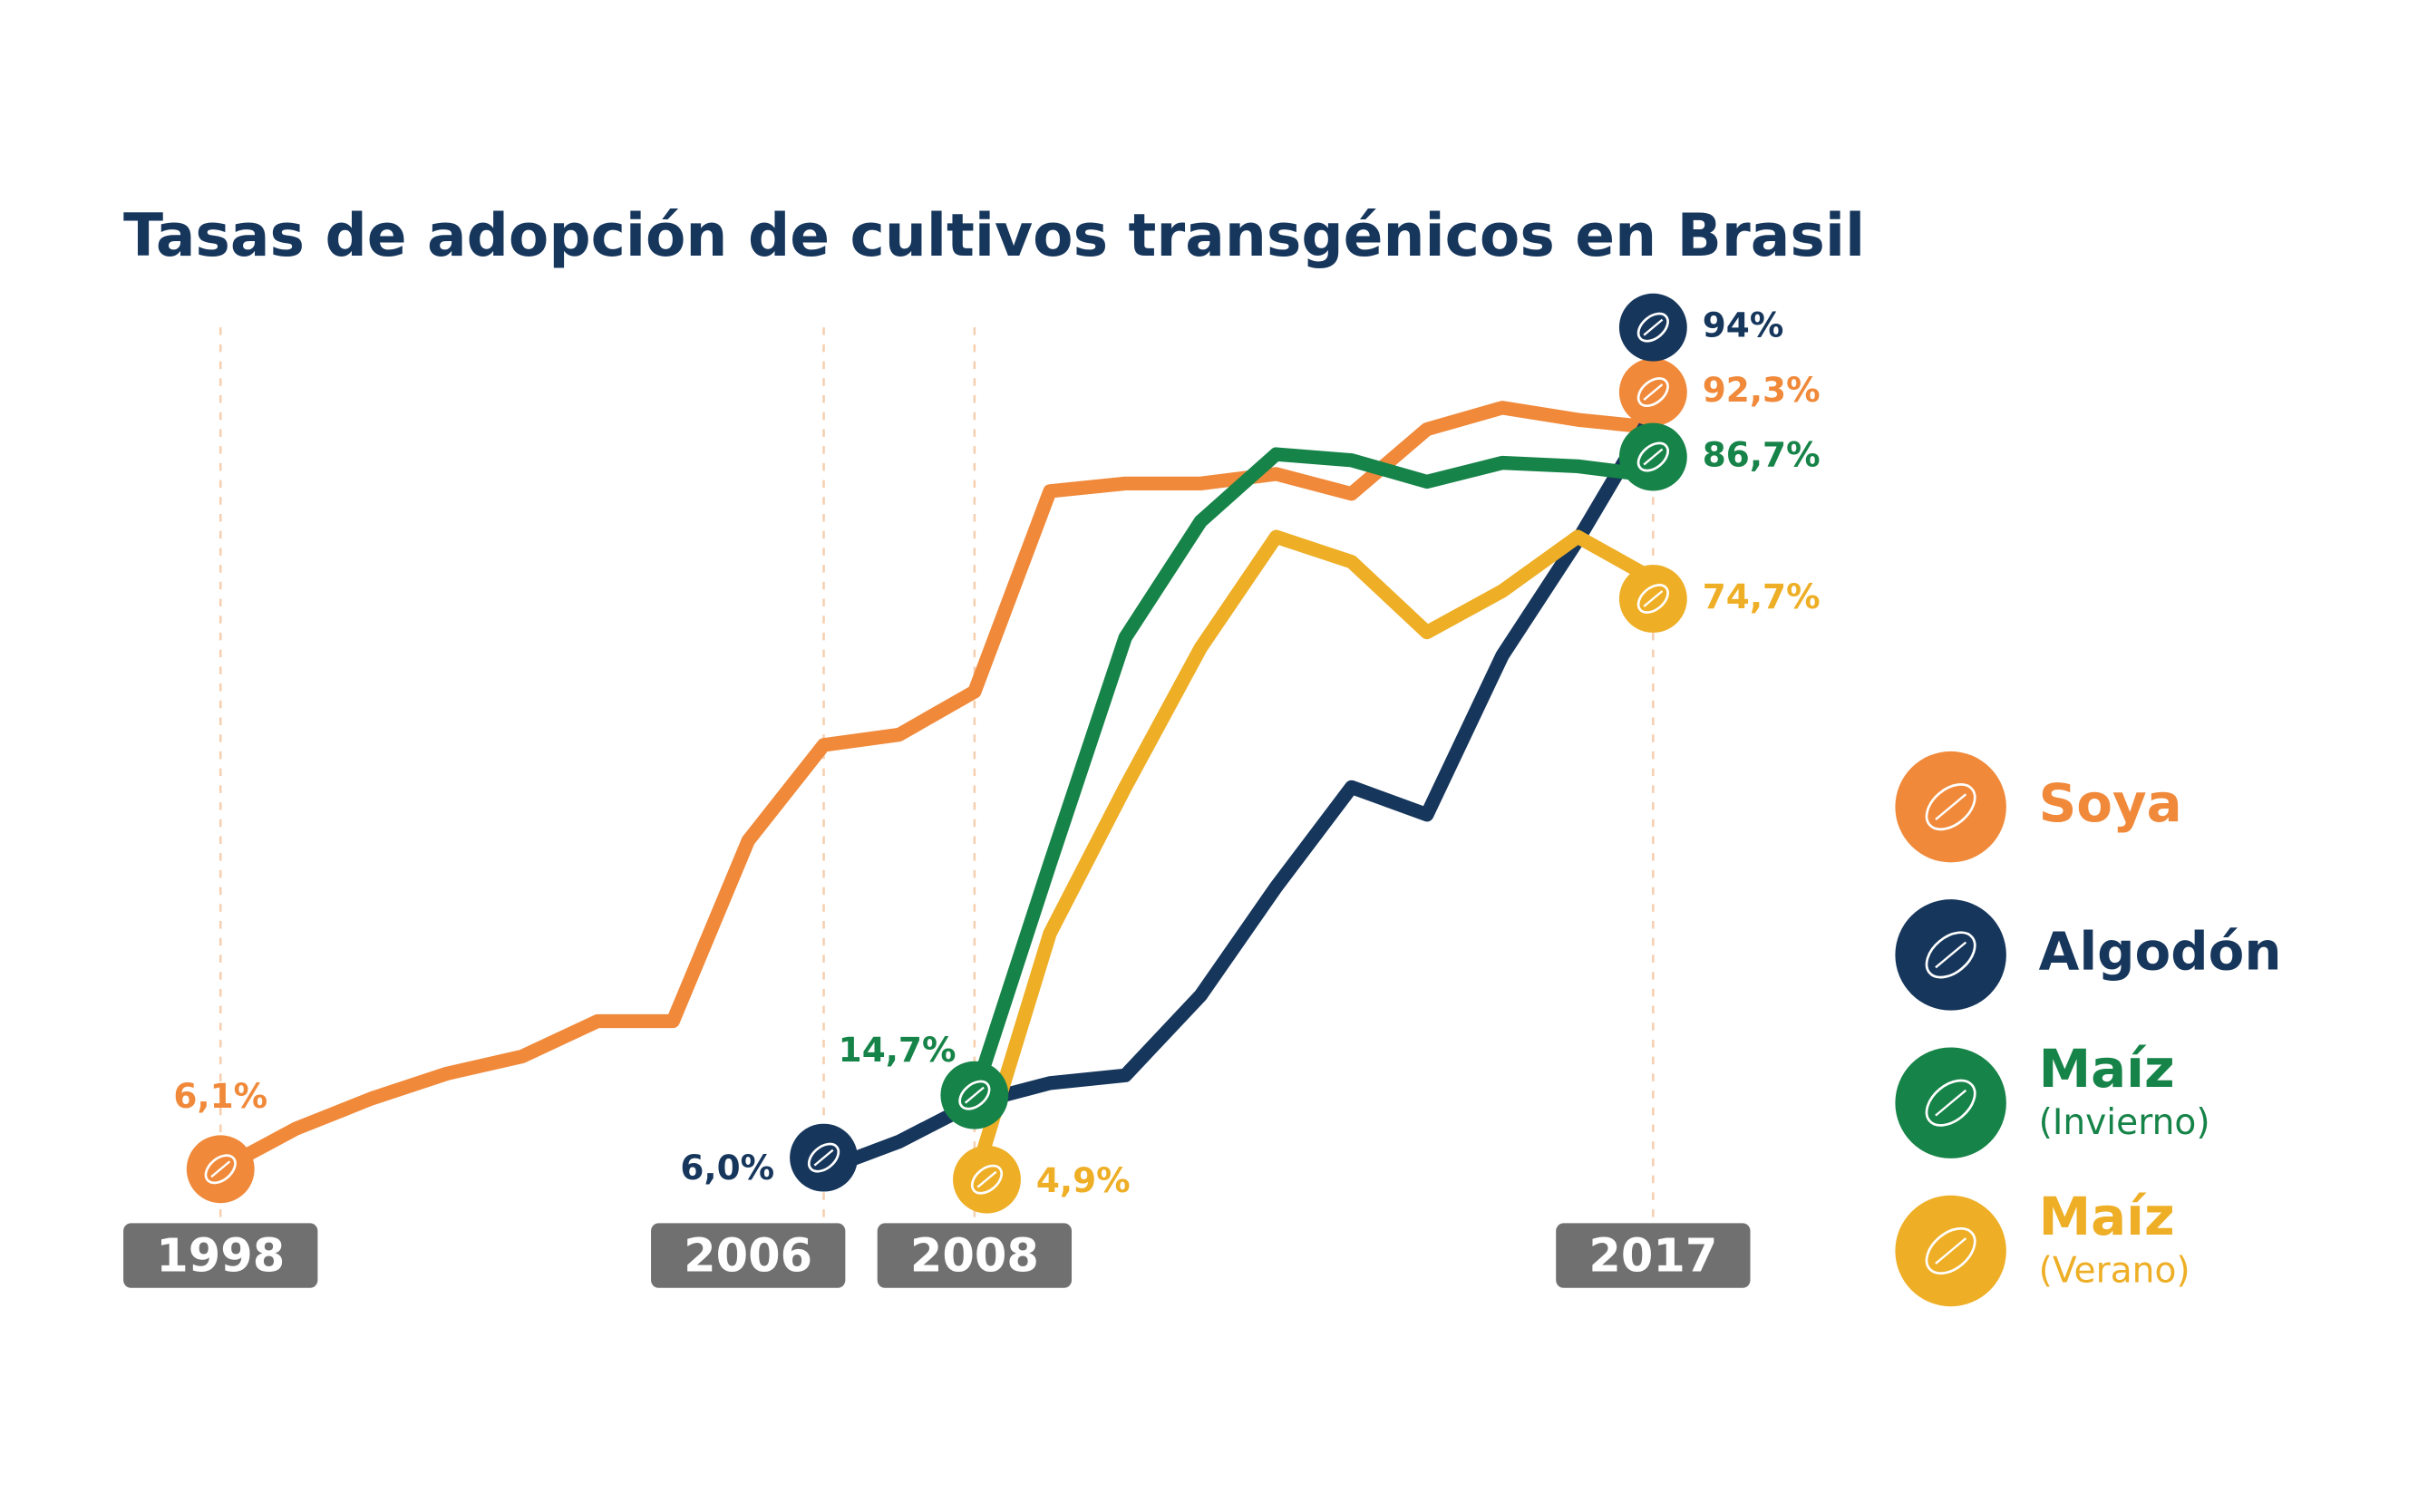  What do you see at coordinates (1762, 390) in the screenshot?
I see `value-label: 92,3%` at bounding box center [1762, 390].